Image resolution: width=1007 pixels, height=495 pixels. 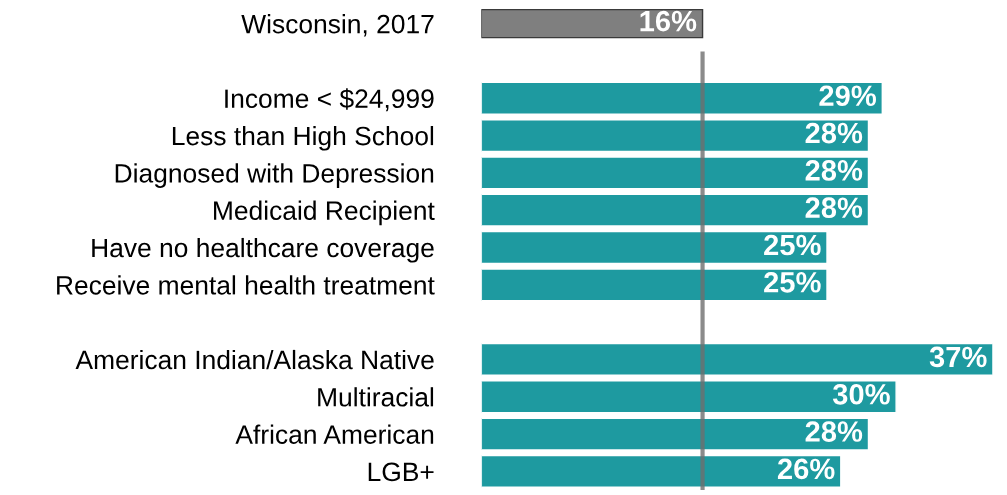 I want to click on data-label: 37%, so click(x=958, y=357).